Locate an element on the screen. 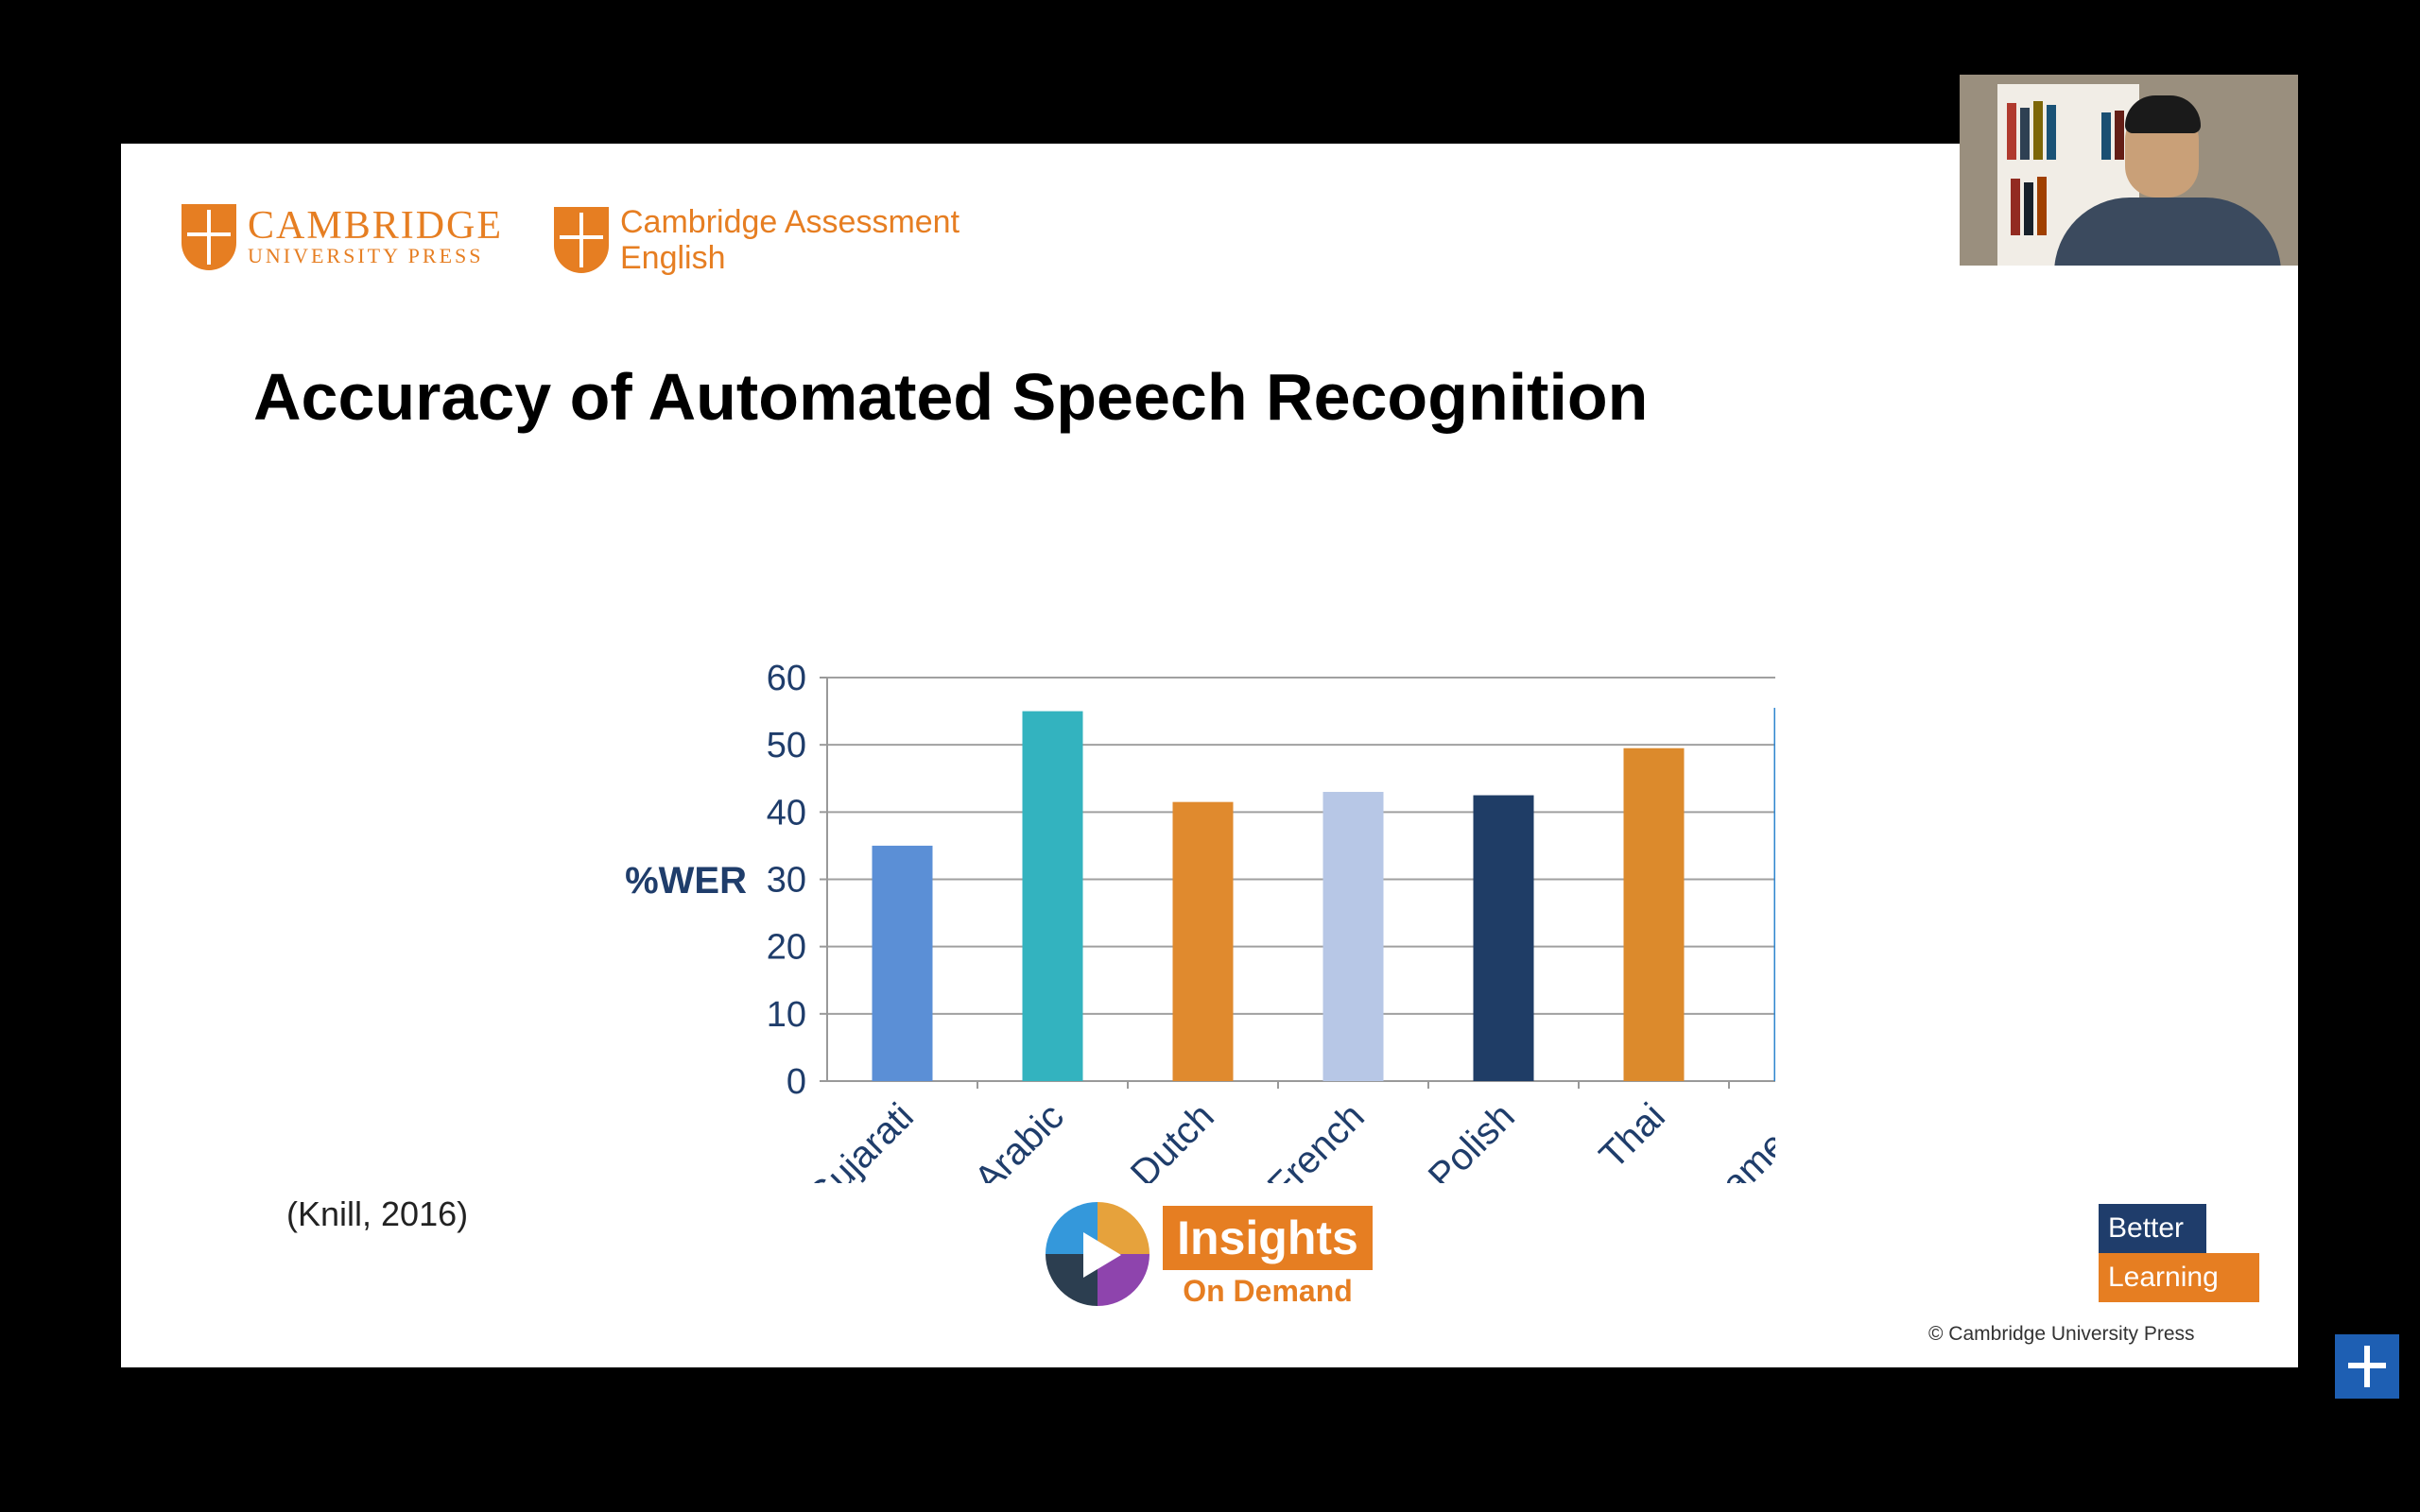  y-tick-label: 10 is located at coordinates (786, 1015).